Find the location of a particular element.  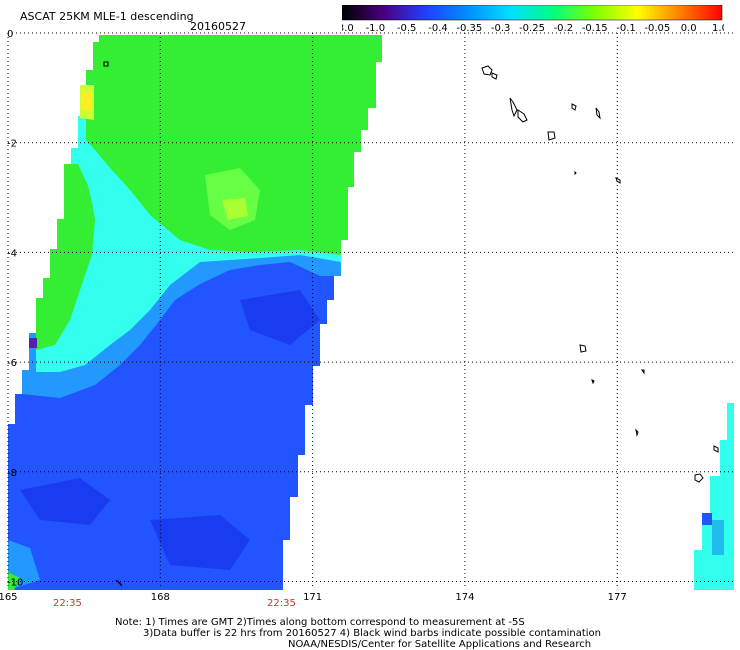

time-label-left: 22:35 is located at coordinates (67, 603).